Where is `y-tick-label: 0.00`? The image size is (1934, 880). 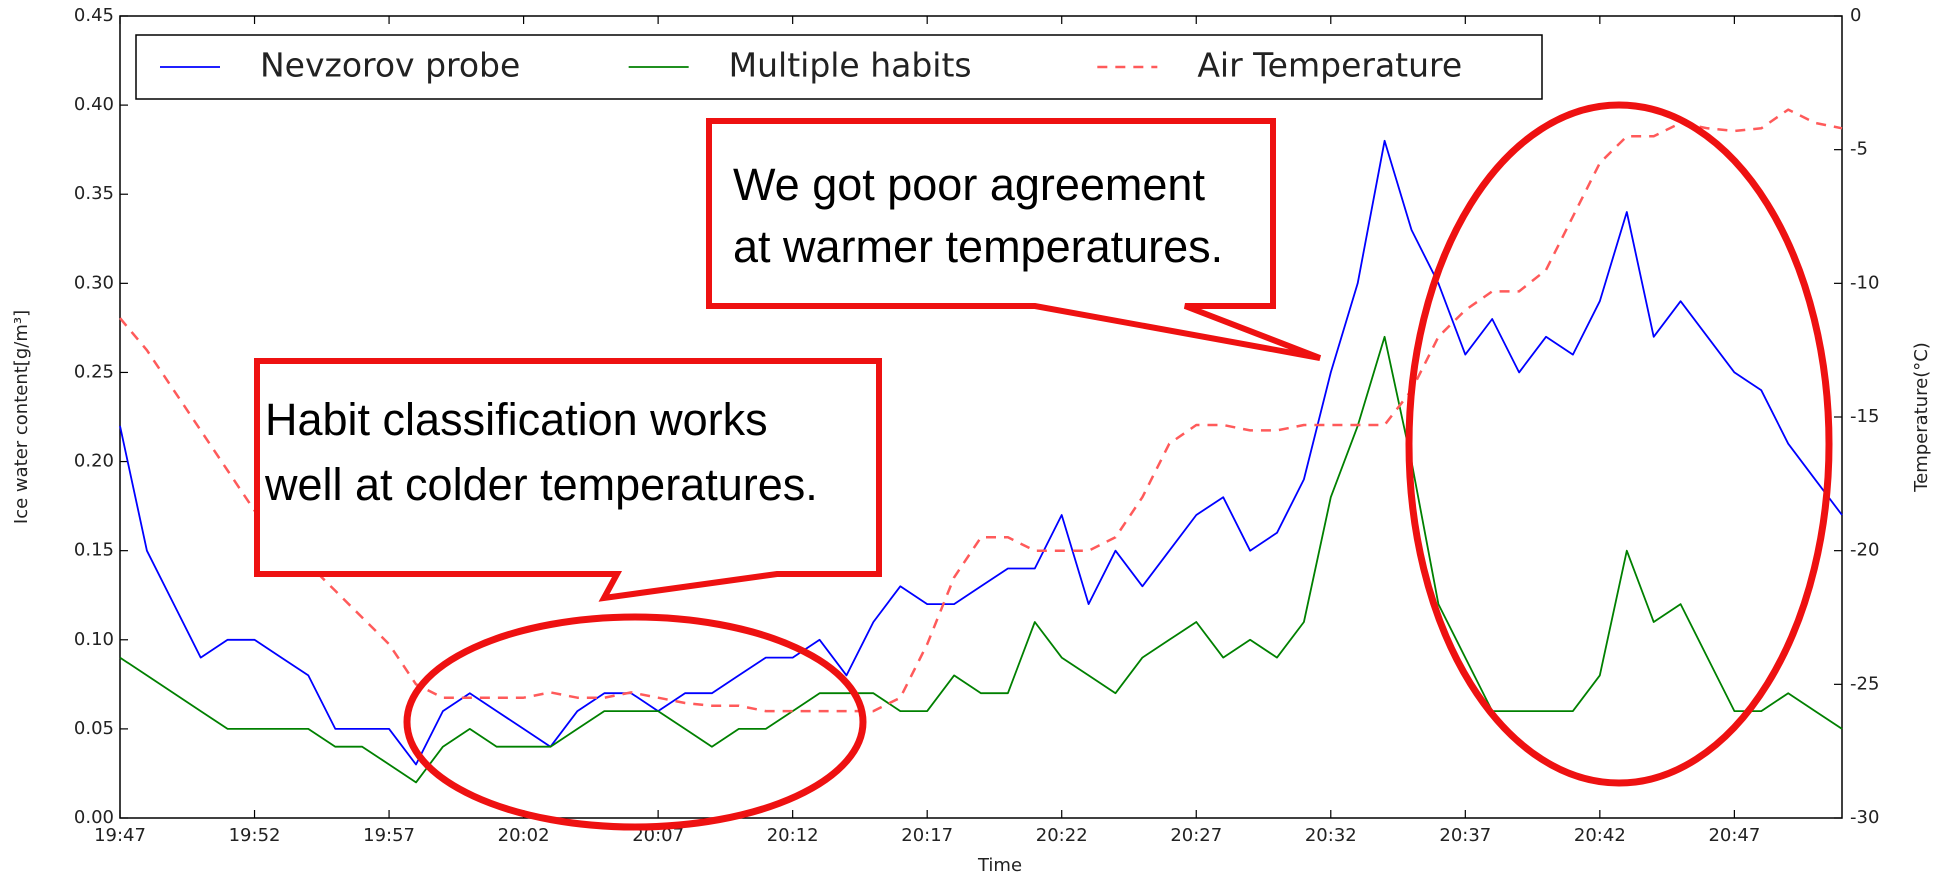 y-tick-label: 0.00 is located at coordinates (94, 817).